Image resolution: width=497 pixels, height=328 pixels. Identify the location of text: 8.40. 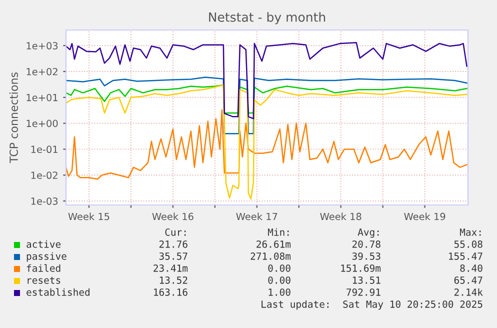
(471, 268).